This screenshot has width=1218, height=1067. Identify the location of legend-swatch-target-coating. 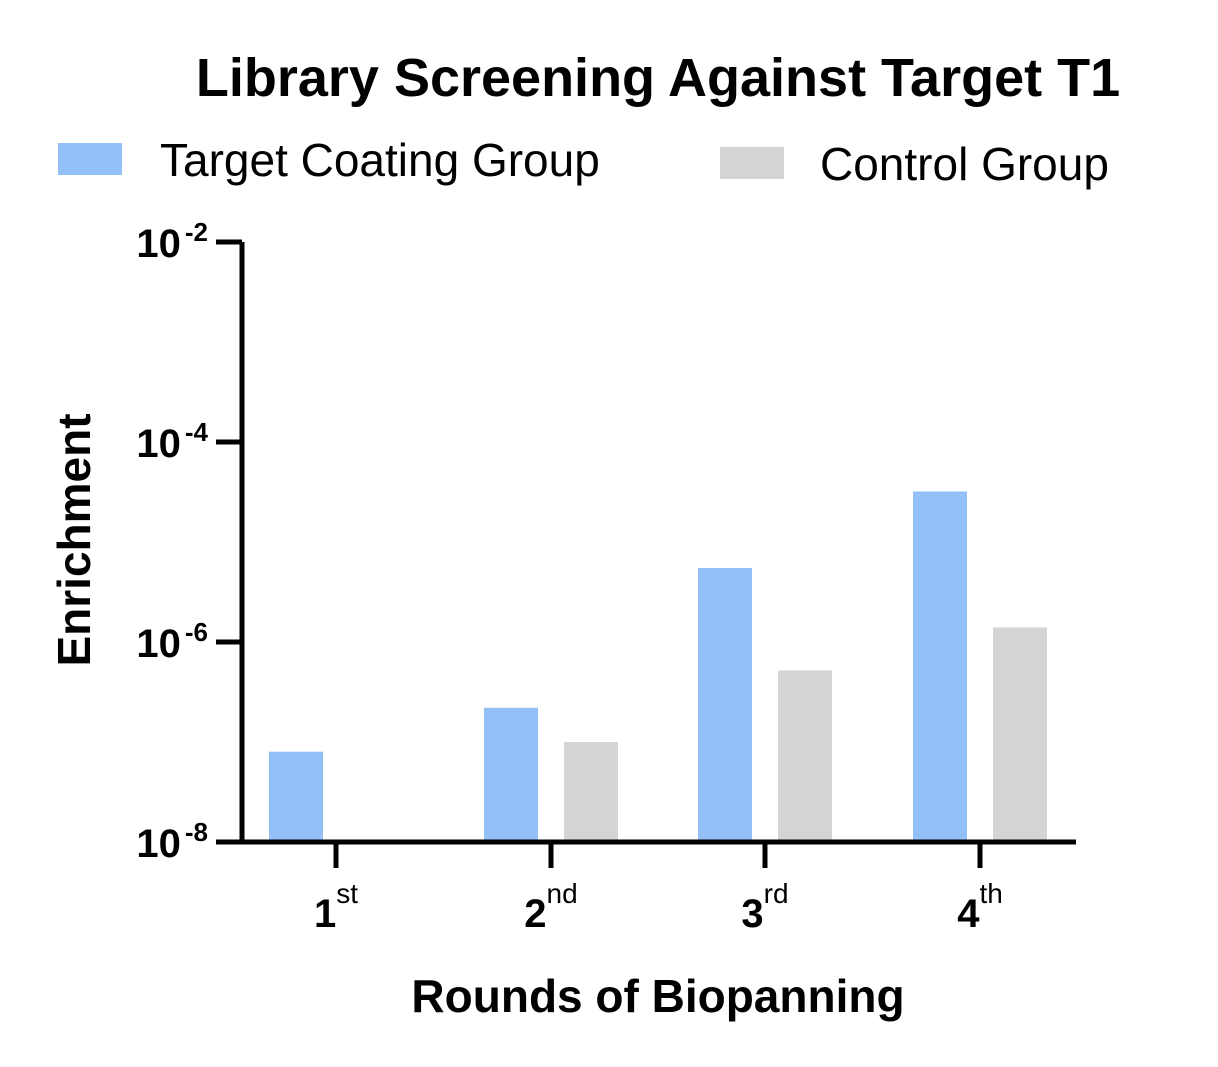
(90, 159).